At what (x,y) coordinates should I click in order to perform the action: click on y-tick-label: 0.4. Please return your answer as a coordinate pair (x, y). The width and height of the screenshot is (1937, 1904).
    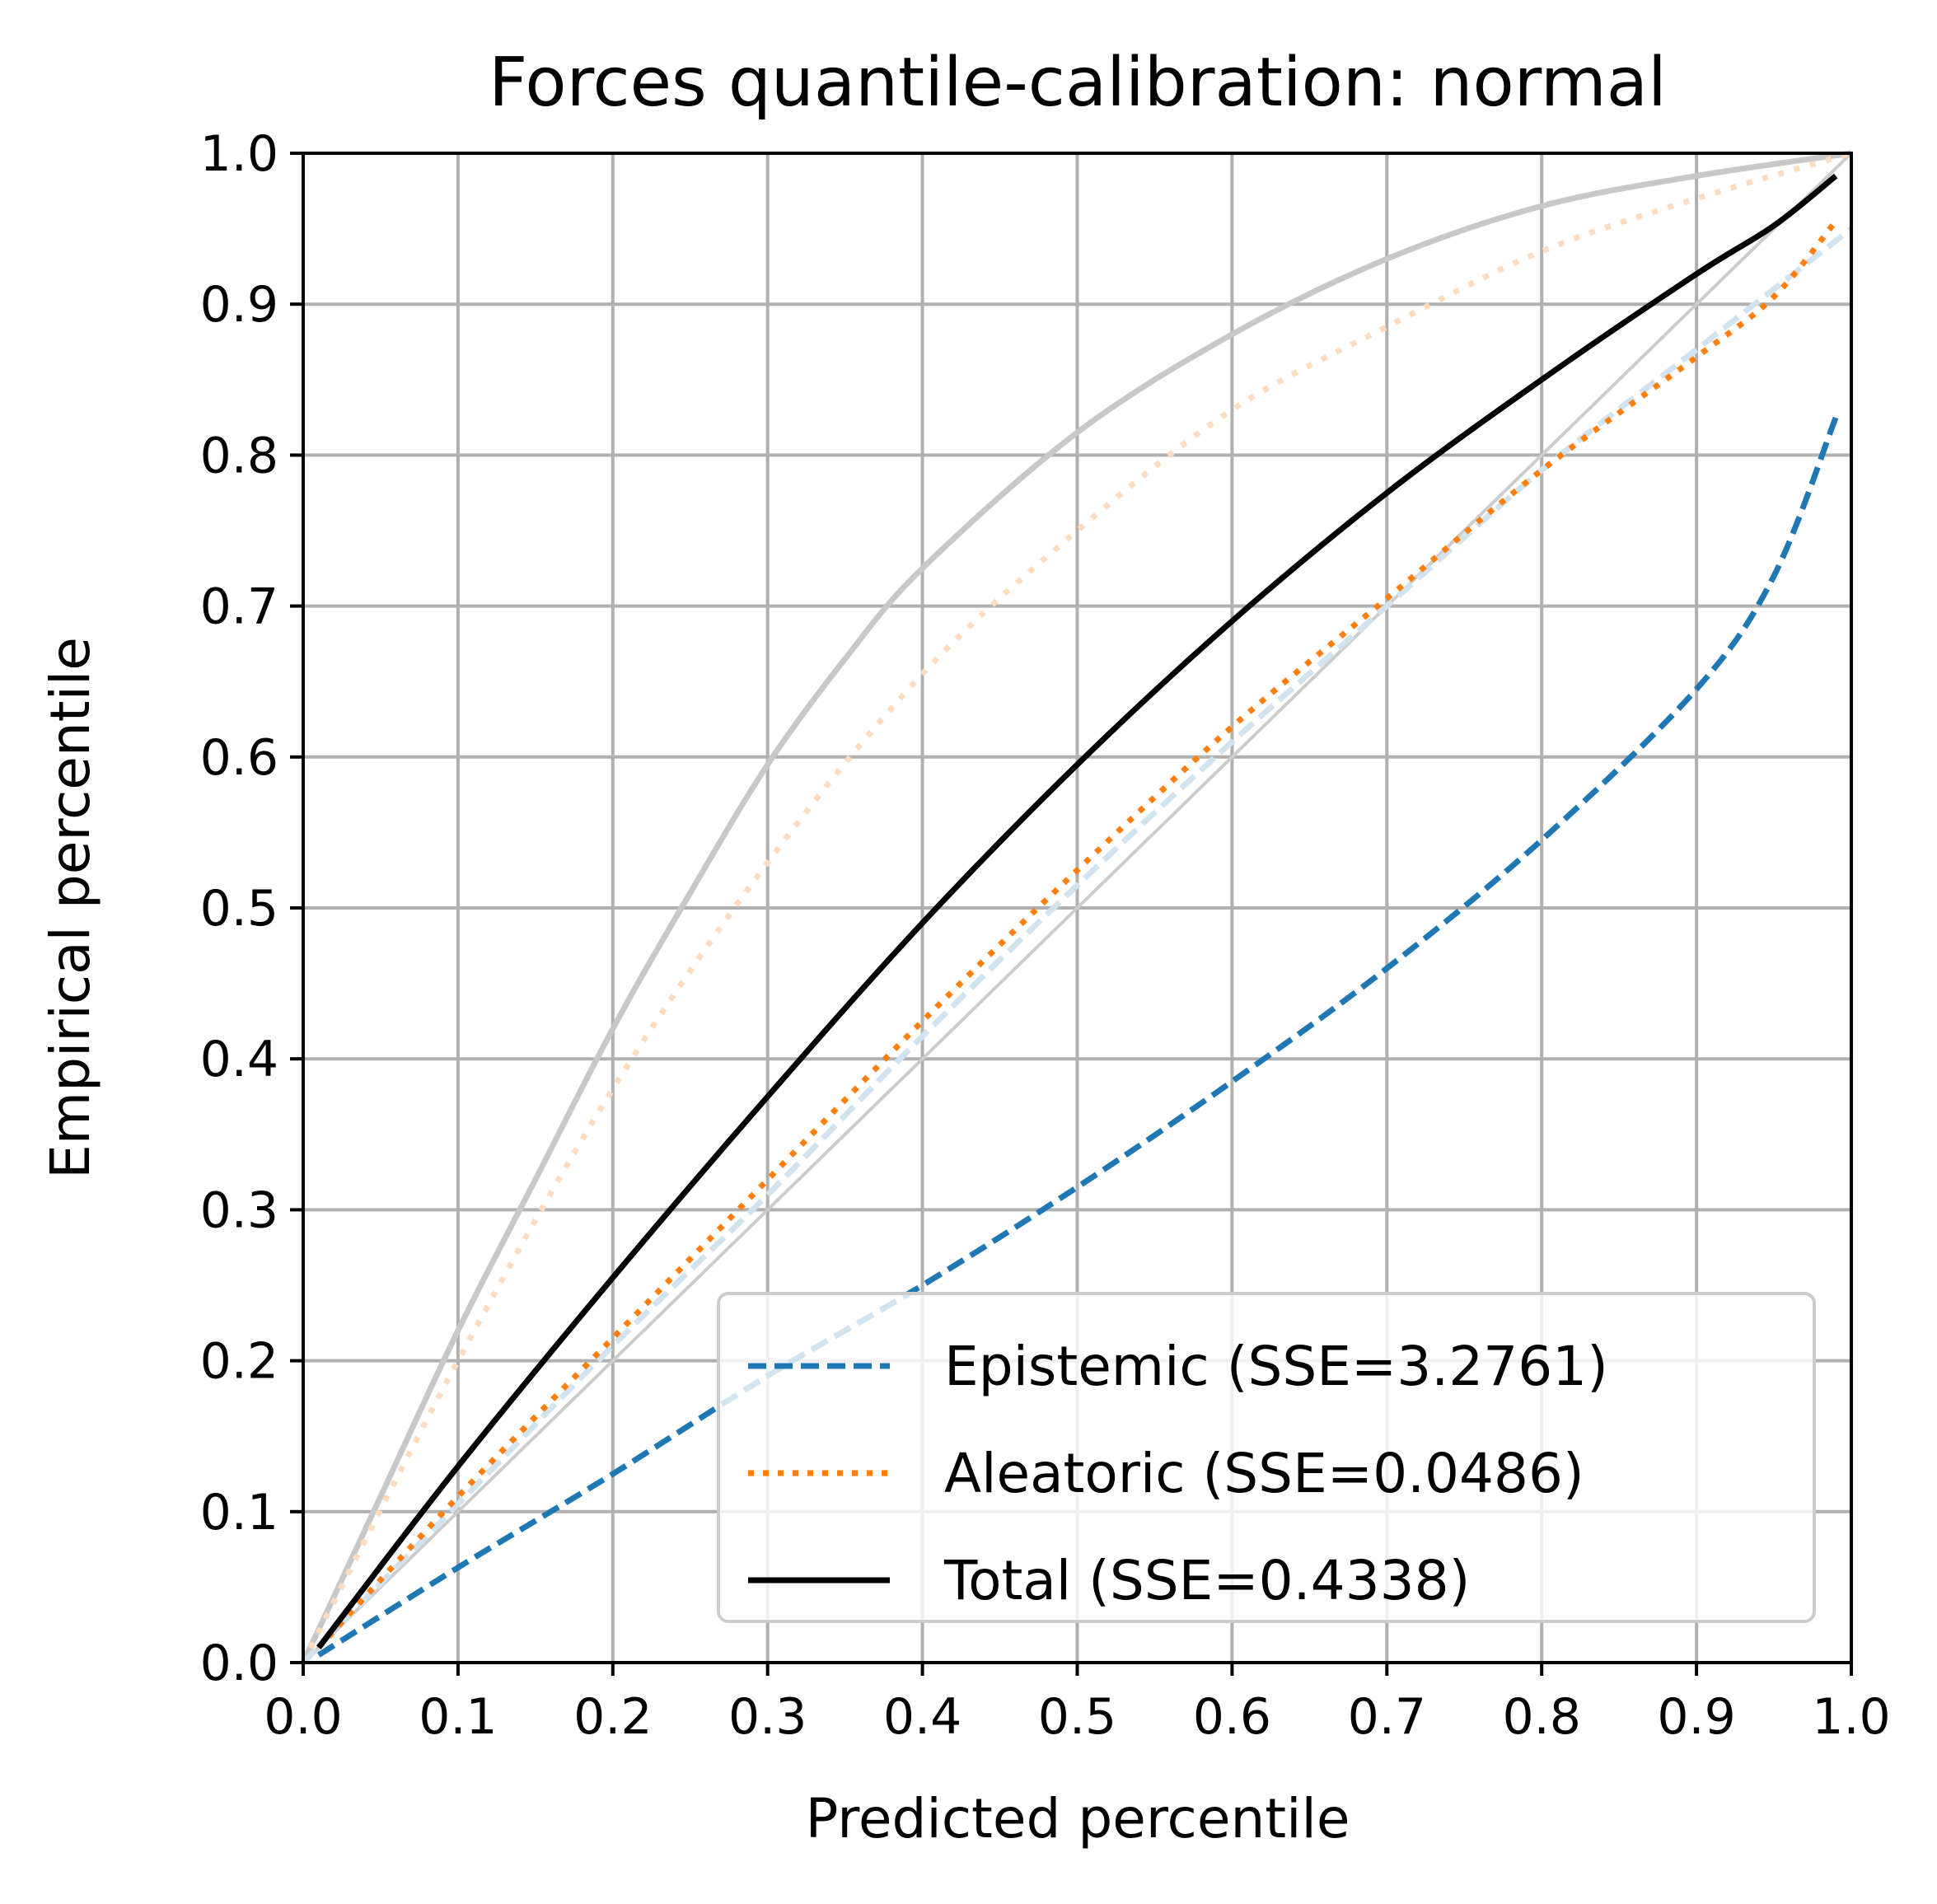
    Looking at the image, I should click on (239, 1059).